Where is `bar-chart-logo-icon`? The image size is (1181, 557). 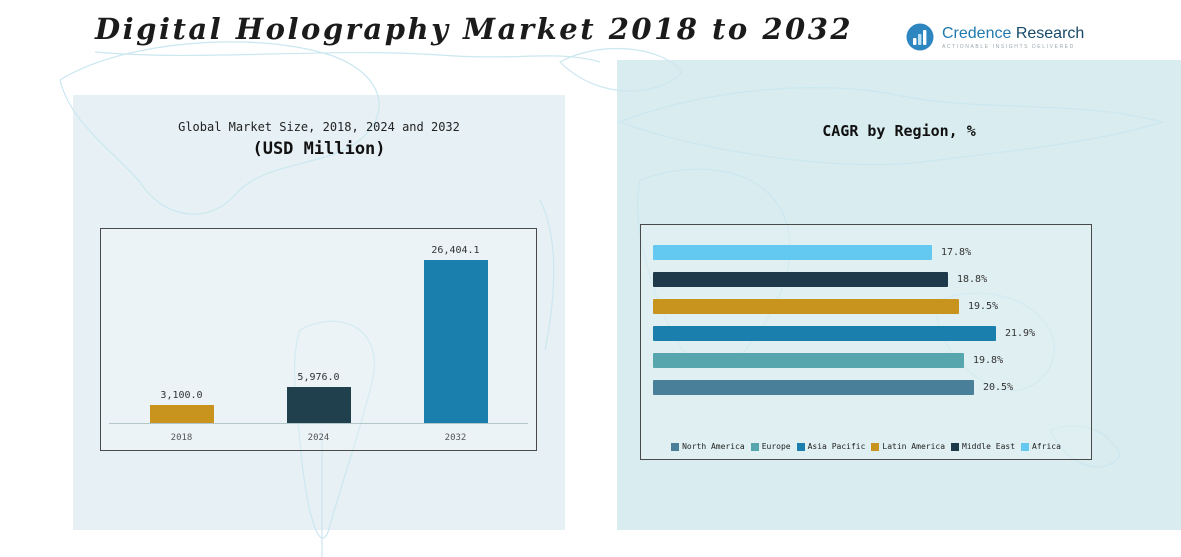
bar-chart-logo-icon is located at coordinates (920, 37).